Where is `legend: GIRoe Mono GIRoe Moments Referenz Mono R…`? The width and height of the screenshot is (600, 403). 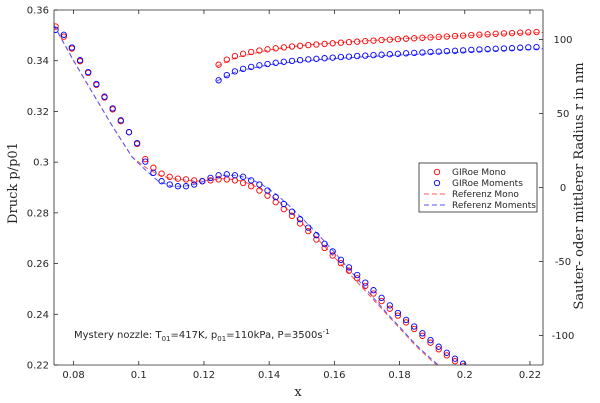 legend: GIRoe Mono GIRoe Moments Referenz Mono R… is located at coordinates (478, 187).